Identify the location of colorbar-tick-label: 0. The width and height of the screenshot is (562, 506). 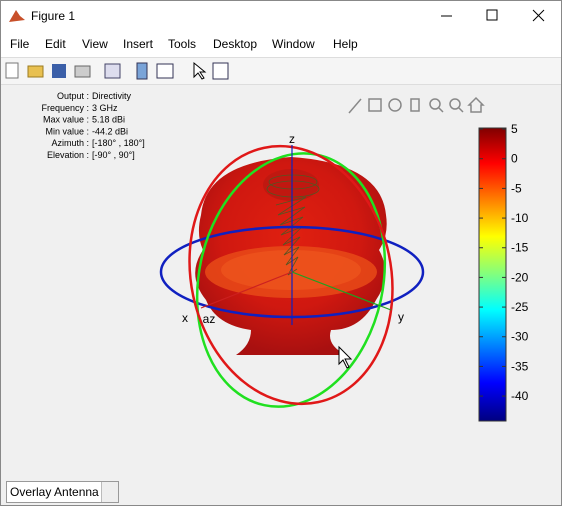
(514, 159).